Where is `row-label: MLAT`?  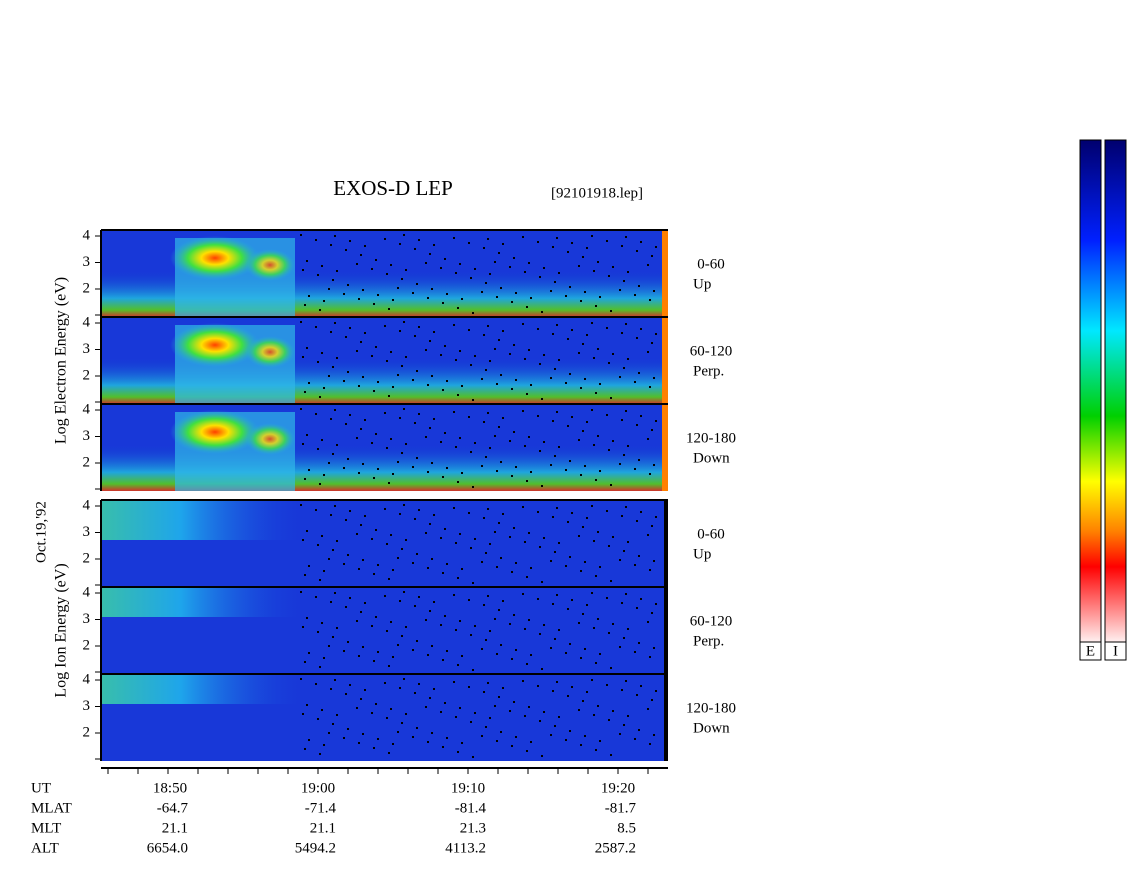
row-label: MLAT is located at coordinates (51, 808).